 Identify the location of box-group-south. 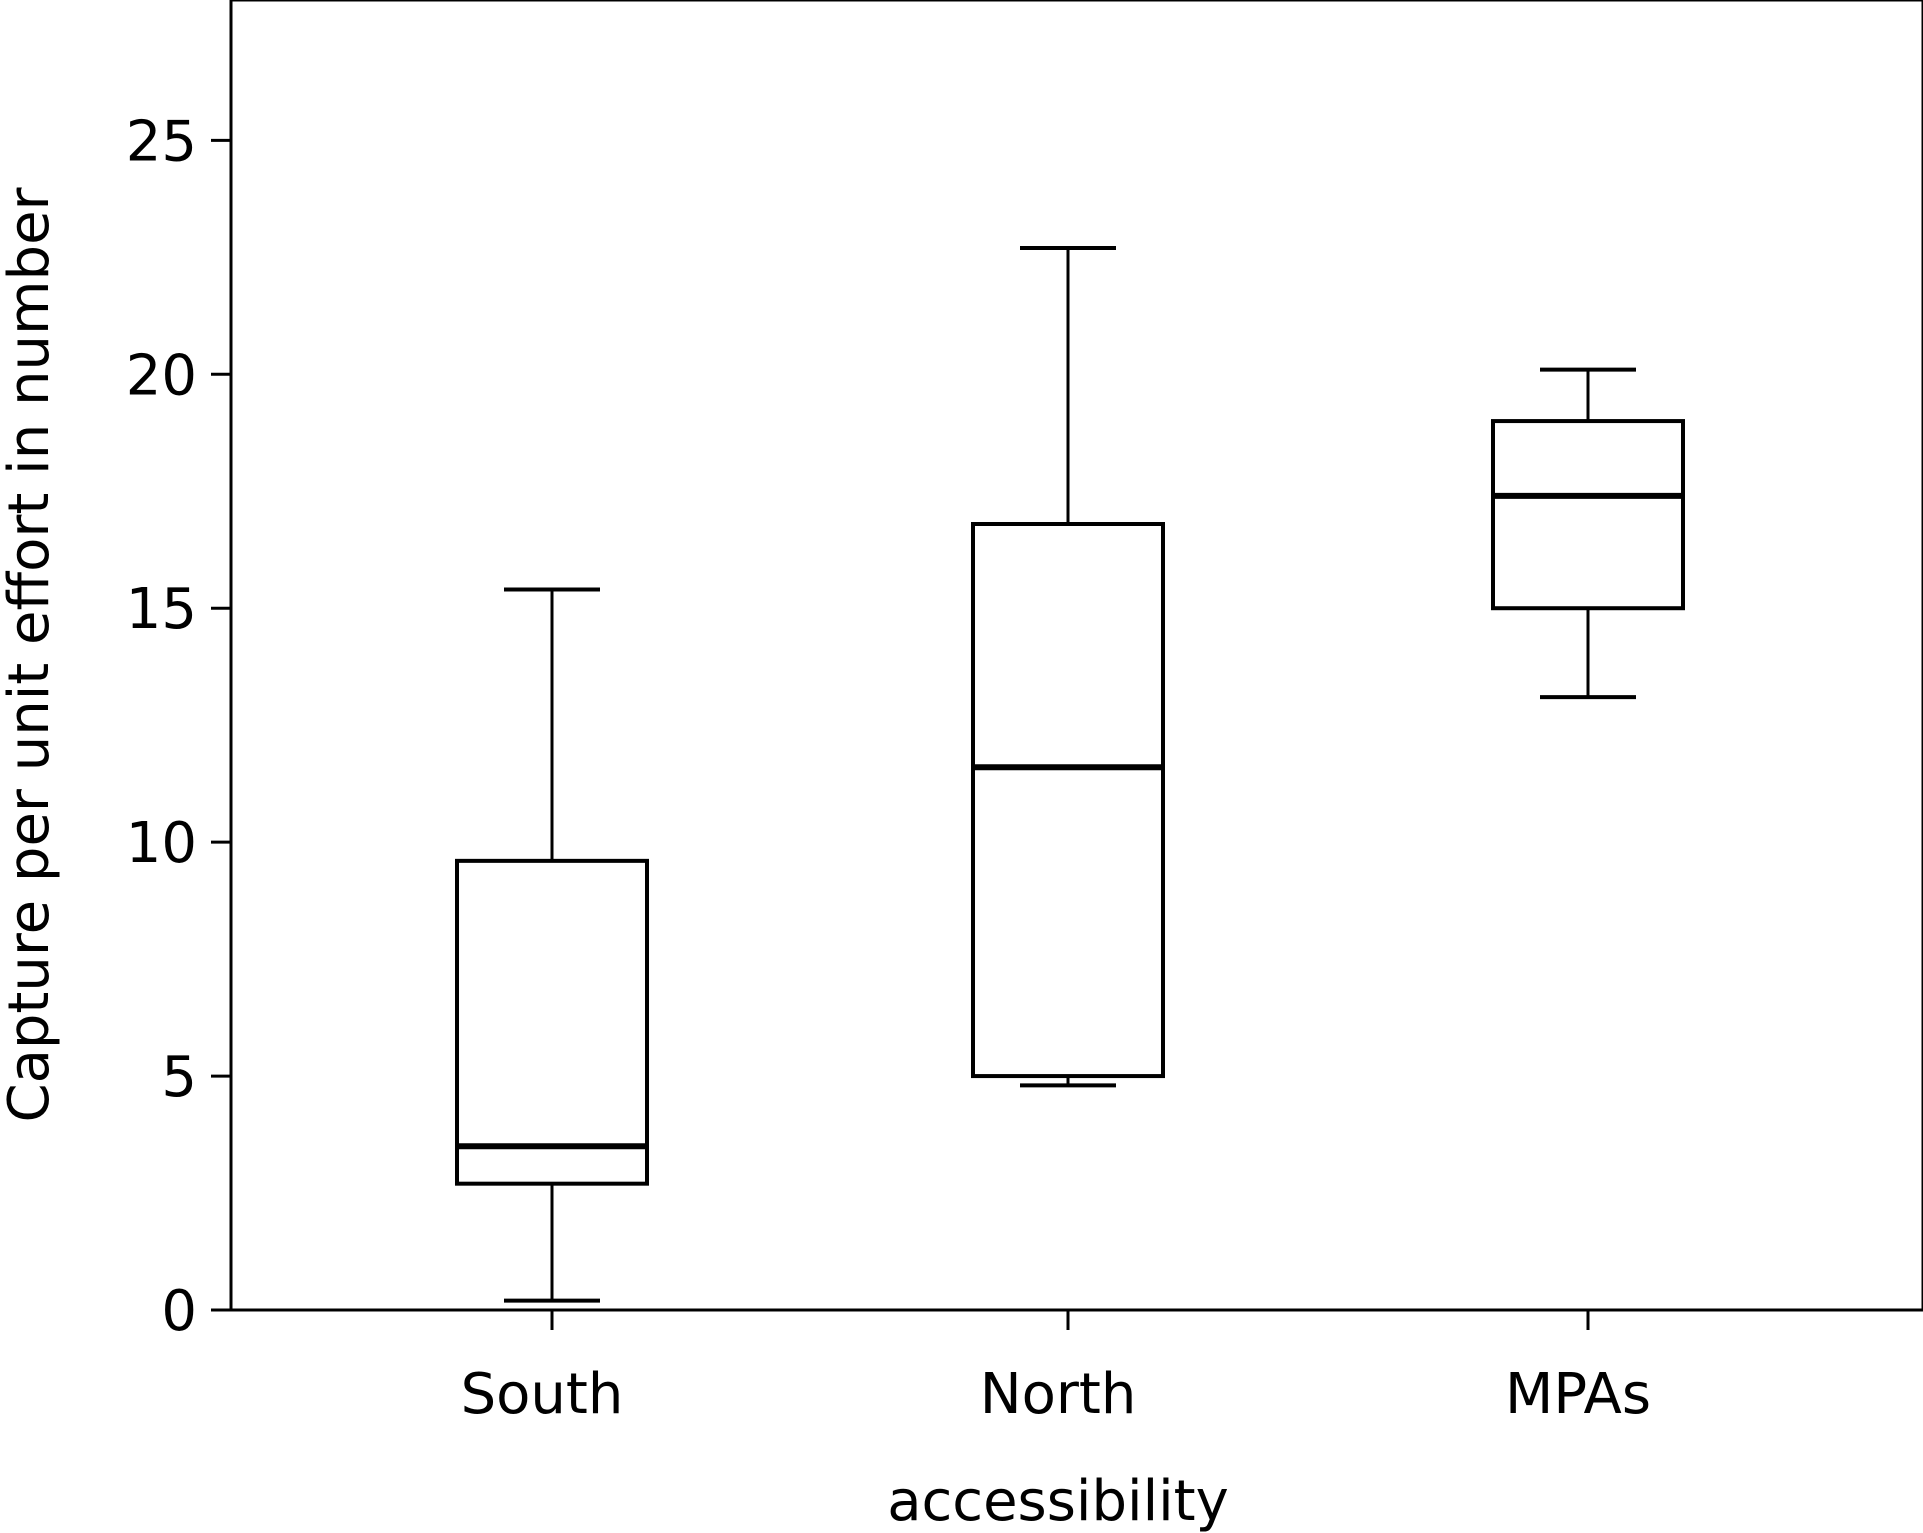
(552, 945).